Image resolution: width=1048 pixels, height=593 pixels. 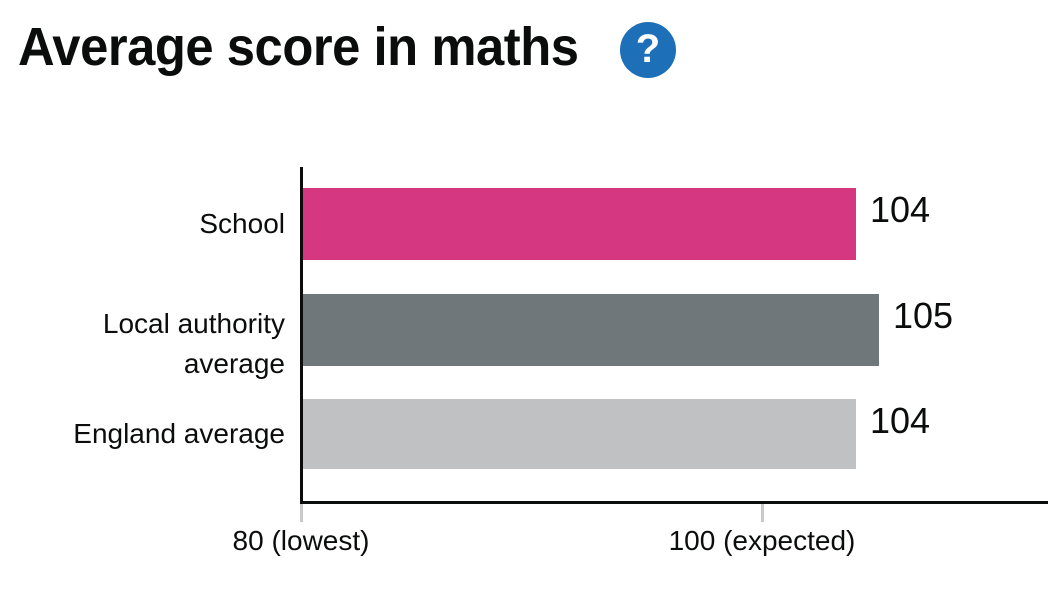 I want to click on category-label: Local authority average, so click(x=193, y=343).